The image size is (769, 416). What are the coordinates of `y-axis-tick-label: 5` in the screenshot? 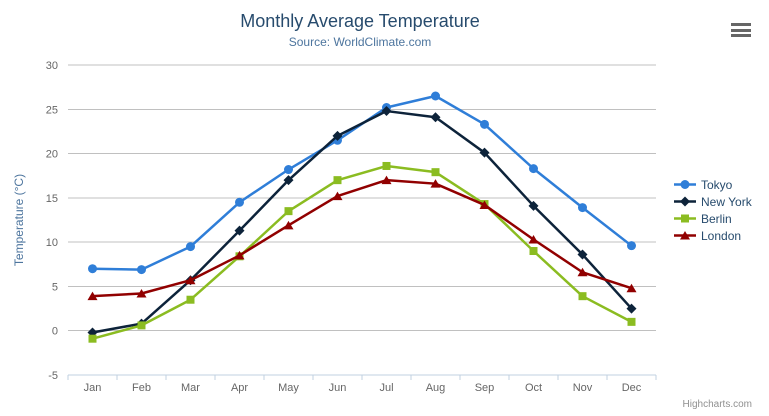 It's located at (55, 287).